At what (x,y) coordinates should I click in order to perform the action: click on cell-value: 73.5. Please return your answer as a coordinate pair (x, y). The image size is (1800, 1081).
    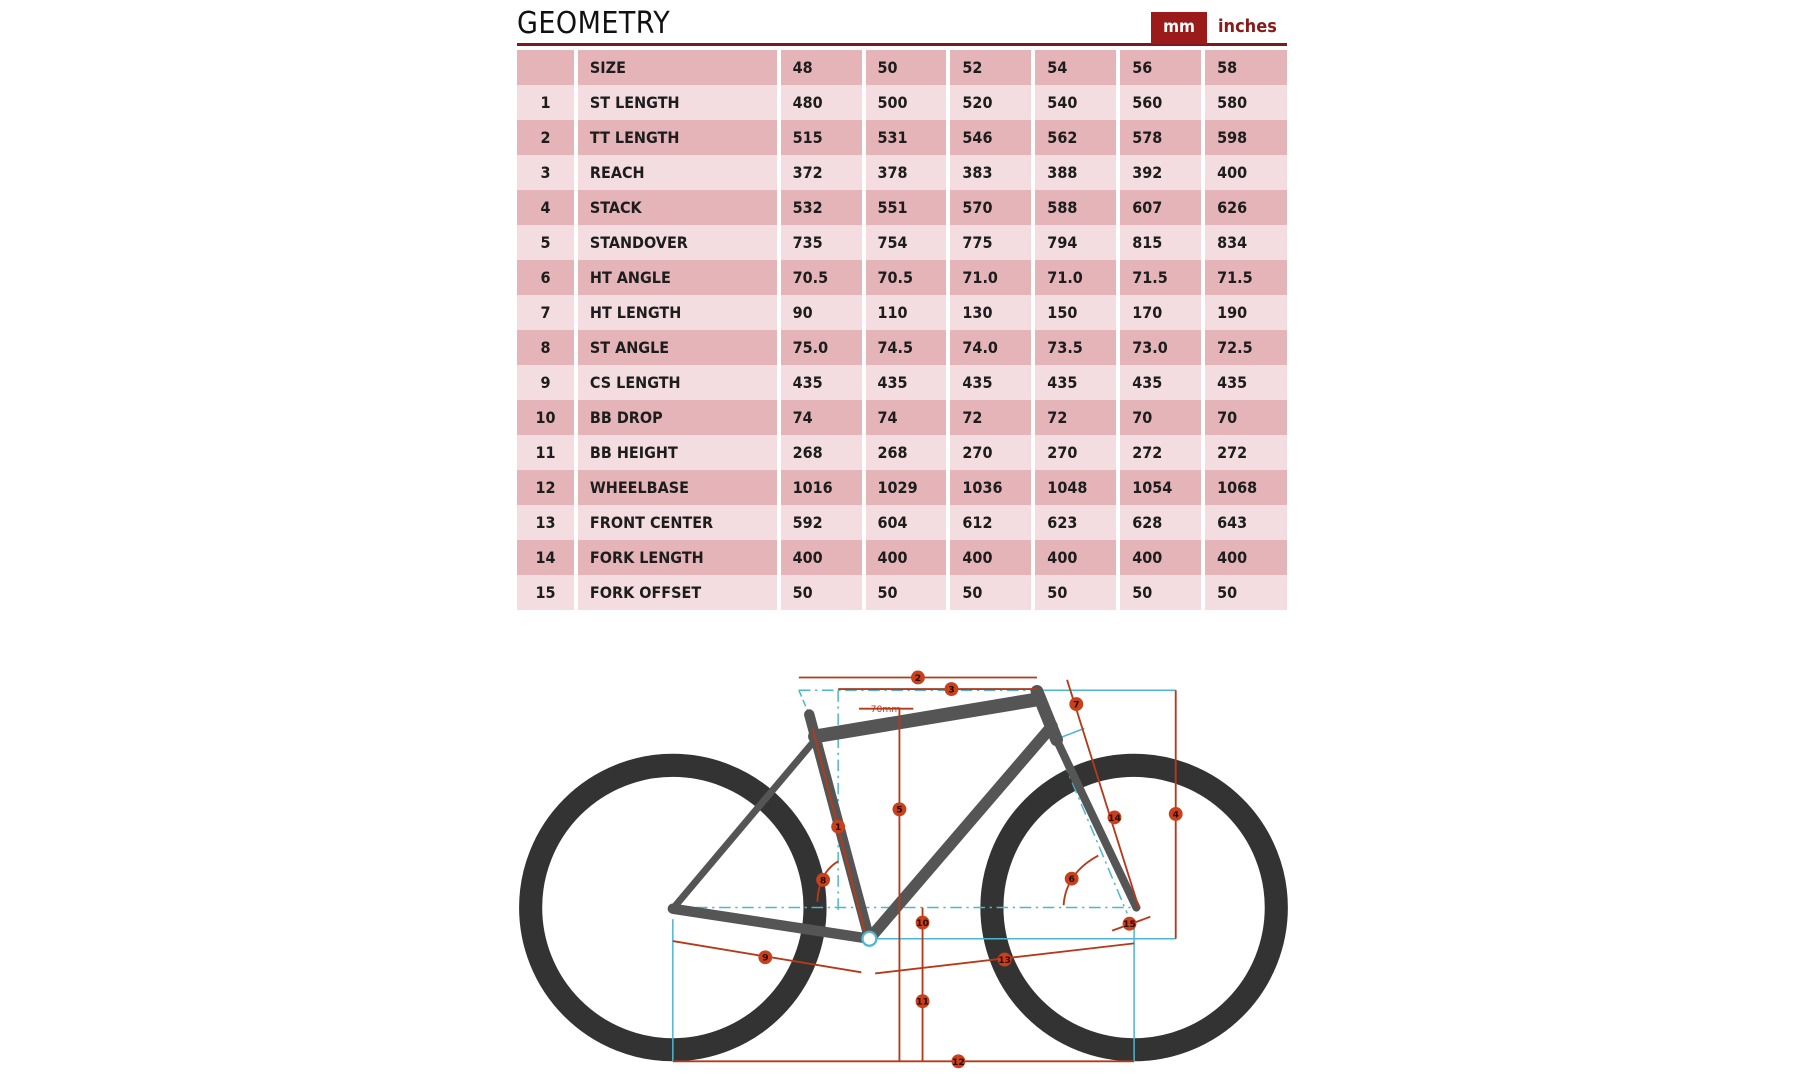
    Looking at the image, I should click on (1076, 347).